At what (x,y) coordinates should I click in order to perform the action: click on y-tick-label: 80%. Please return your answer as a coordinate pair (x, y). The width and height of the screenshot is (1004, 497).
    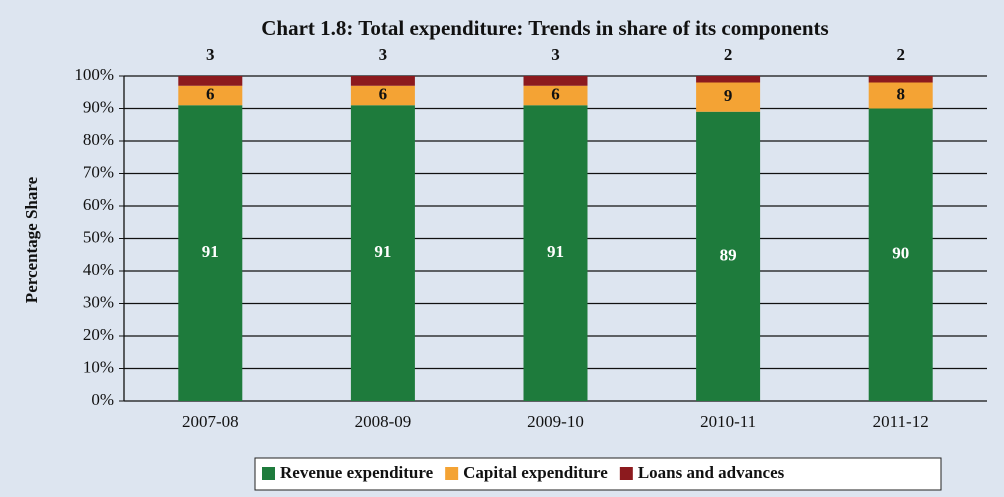
    Looking at the image, I should click on (98, 139).